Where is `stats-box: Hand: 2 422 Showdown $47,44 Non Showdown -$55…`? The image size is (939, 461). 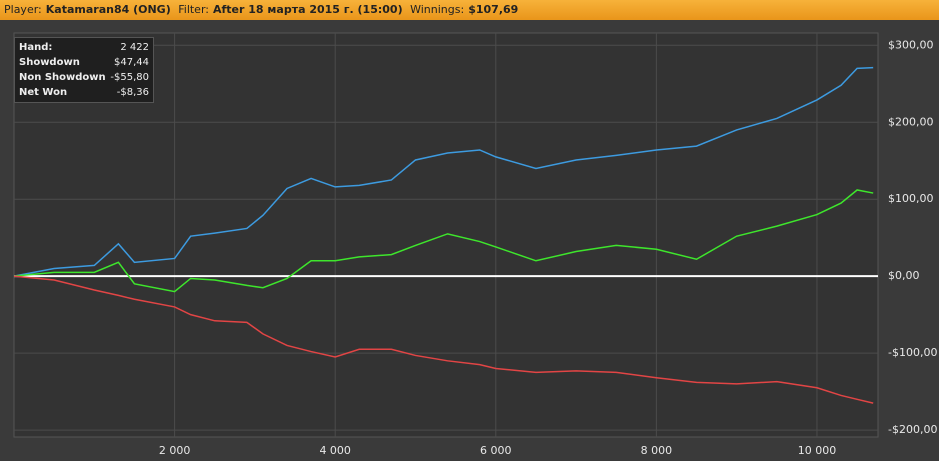
stats-box: Hand: 2 422 Showdown $47,44 Non Showdown -$55… is located at coordinates (84, 70).